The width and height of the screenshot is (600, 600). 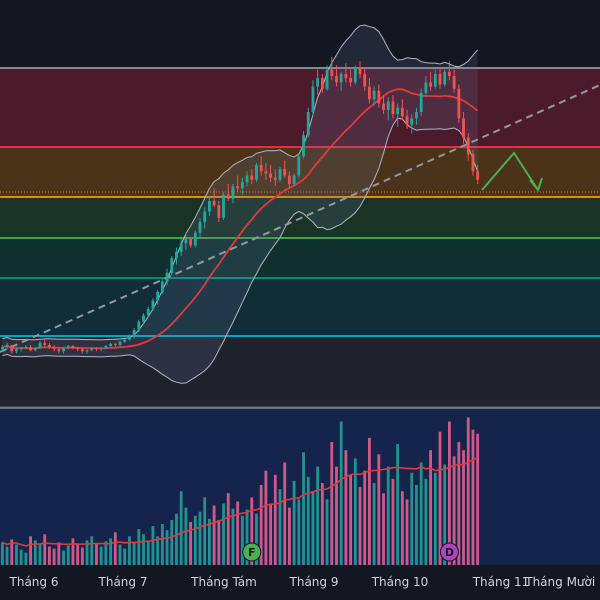 What do you see at coordinates (314, 582) in the screenshot?
I see `x-tick-label: Tháng 9` at bounding box center [314, 582].